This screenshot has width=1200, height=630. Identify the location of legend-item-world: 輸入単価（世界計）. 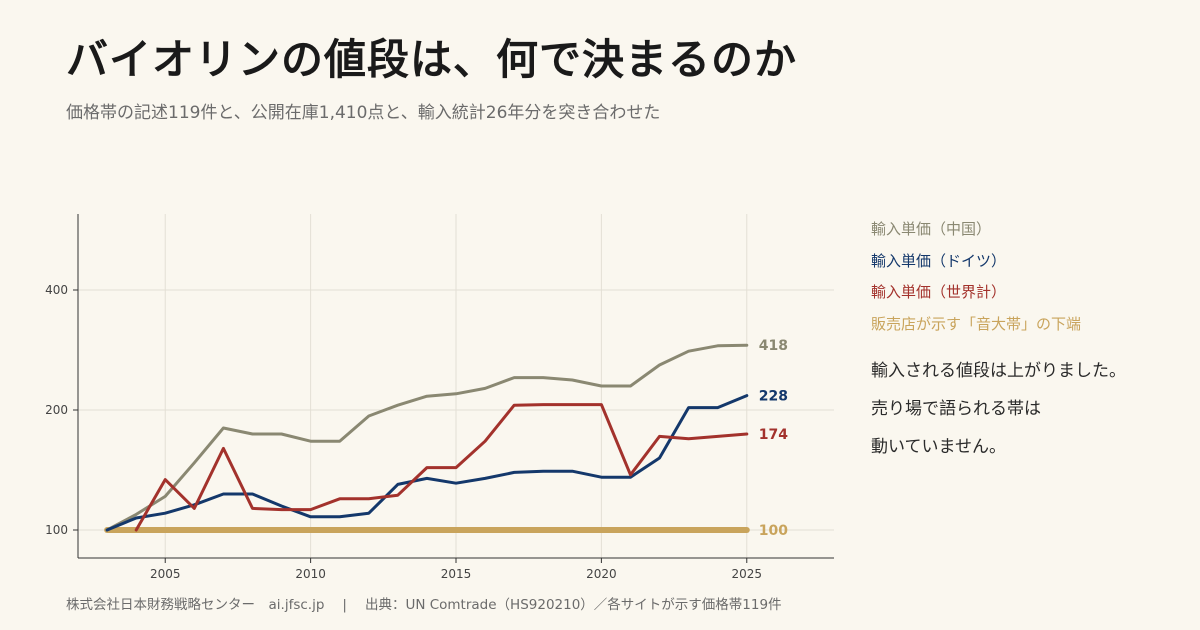
(976, 293).